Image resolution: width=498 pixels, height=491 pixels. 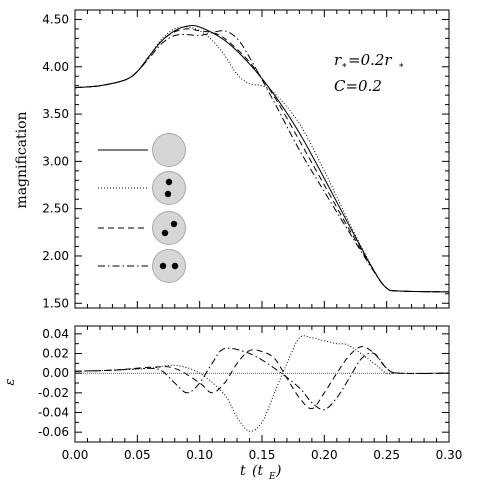 I want to click on parameter-annotation: r * =0.2r * C=0.2, so click(x=369, y=73).